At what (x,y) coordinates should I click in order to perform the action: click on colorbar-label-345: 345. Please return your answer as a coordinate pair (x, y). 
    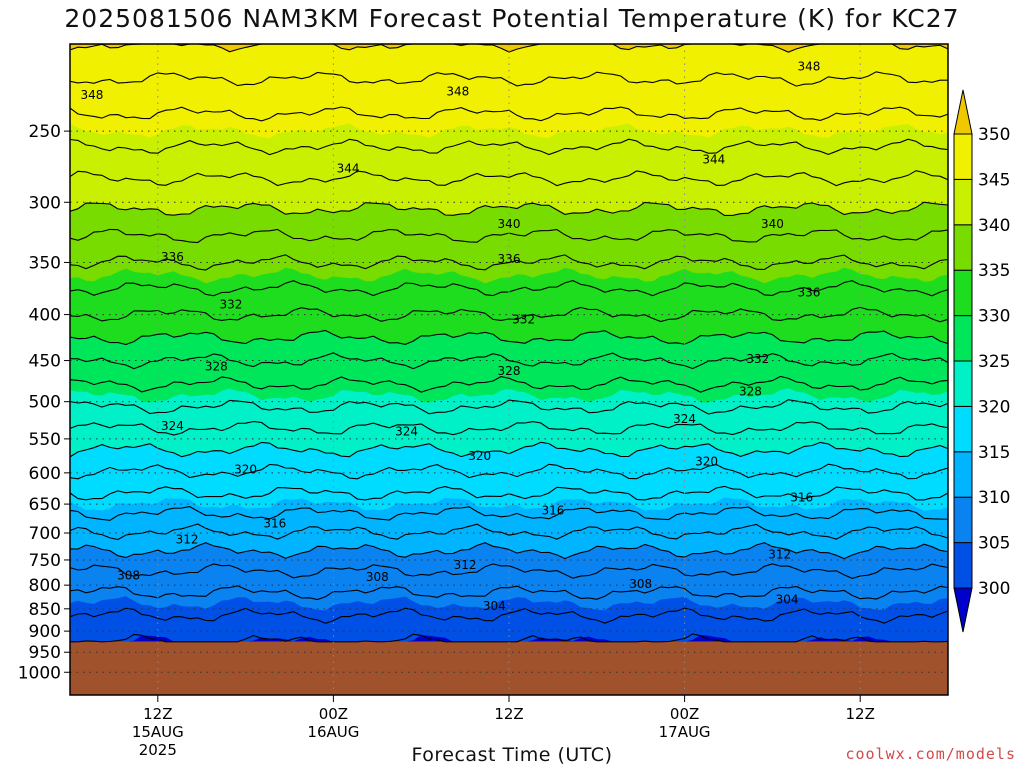
    Looking at the image, I should click on (994, 180).